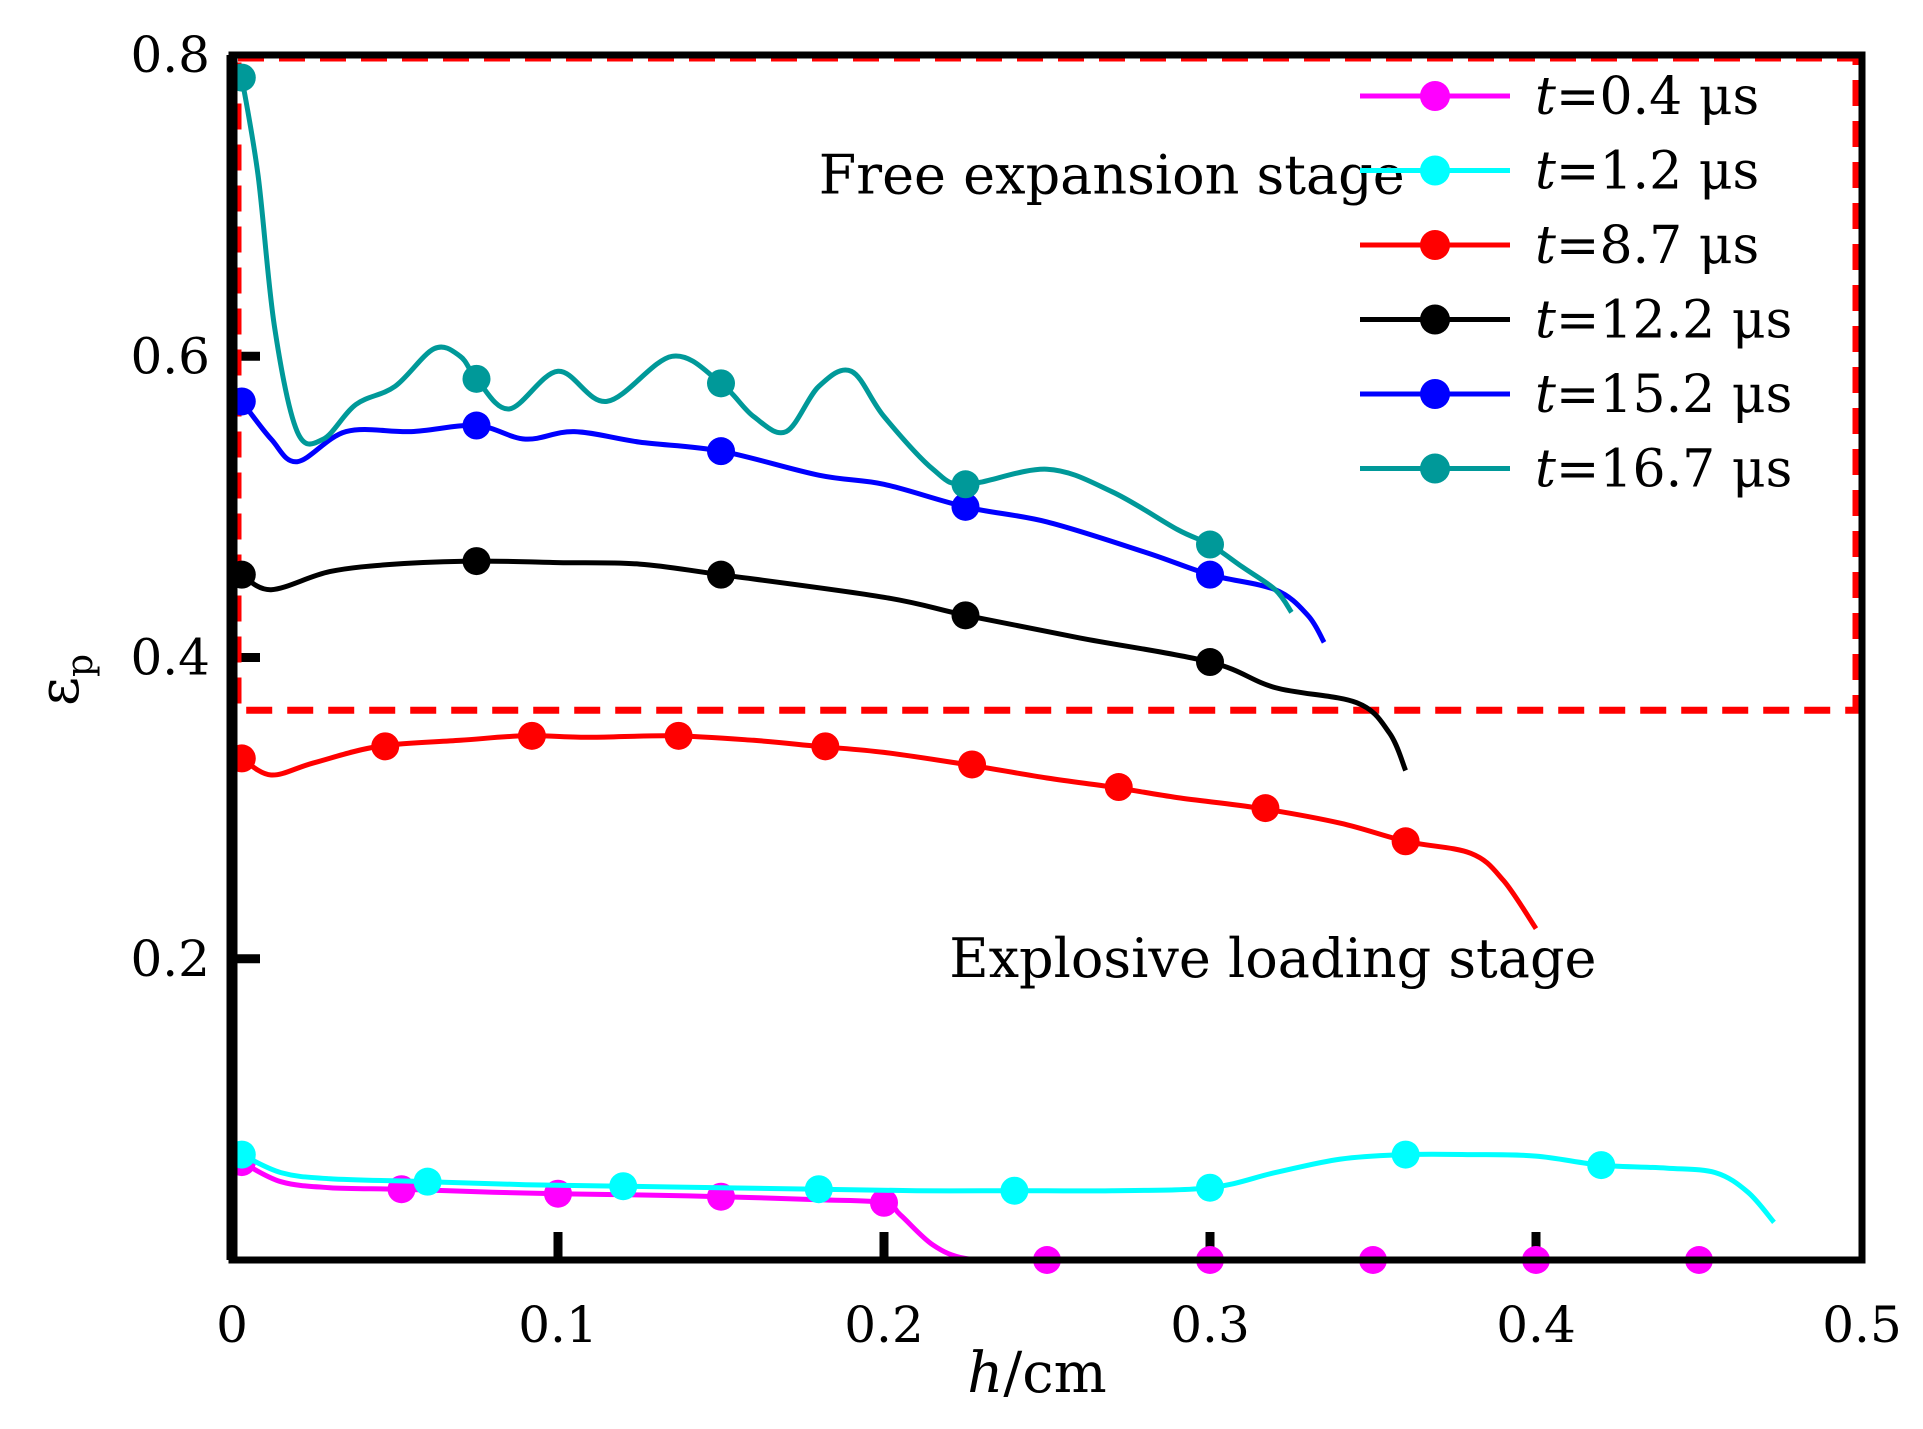 The width and height of the screenshot is (1923, 1429). Describe the element at coordinates (1210, 1325) in the screenshot. I see `x-tick-label: 0.3` at that location.